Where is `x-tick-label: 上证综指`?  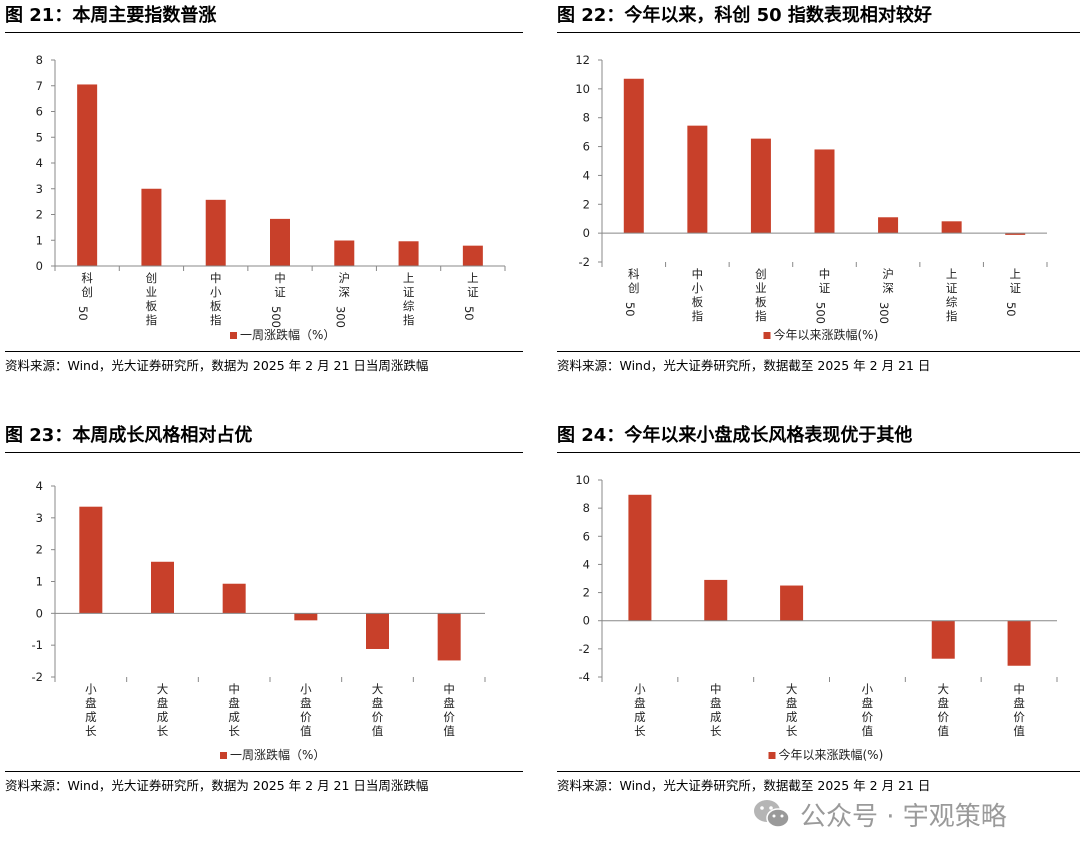 x-tick-label: 上证综指 is located at coordinates (409, 299).